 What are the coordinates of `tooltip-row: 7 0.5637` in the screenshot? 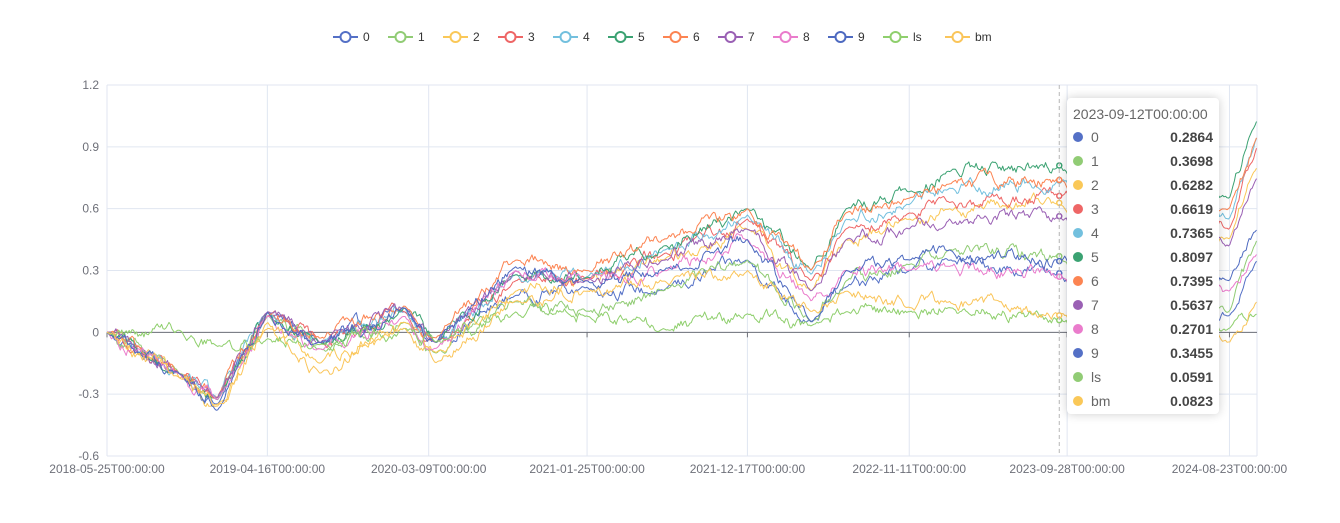 It's located at (1143, 305).